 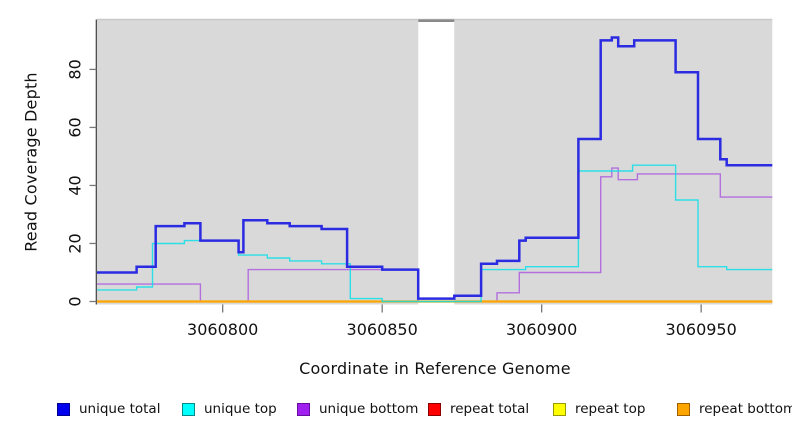 I want to click on legend-swatch-repeat-total, so click(x=434, y=409).